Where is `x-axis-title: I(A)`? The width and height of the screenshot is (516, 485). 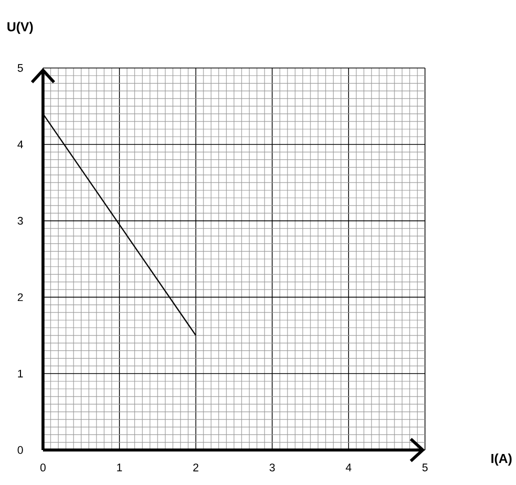
x-axis-title: I(A) is located at coordinates (501, 460).